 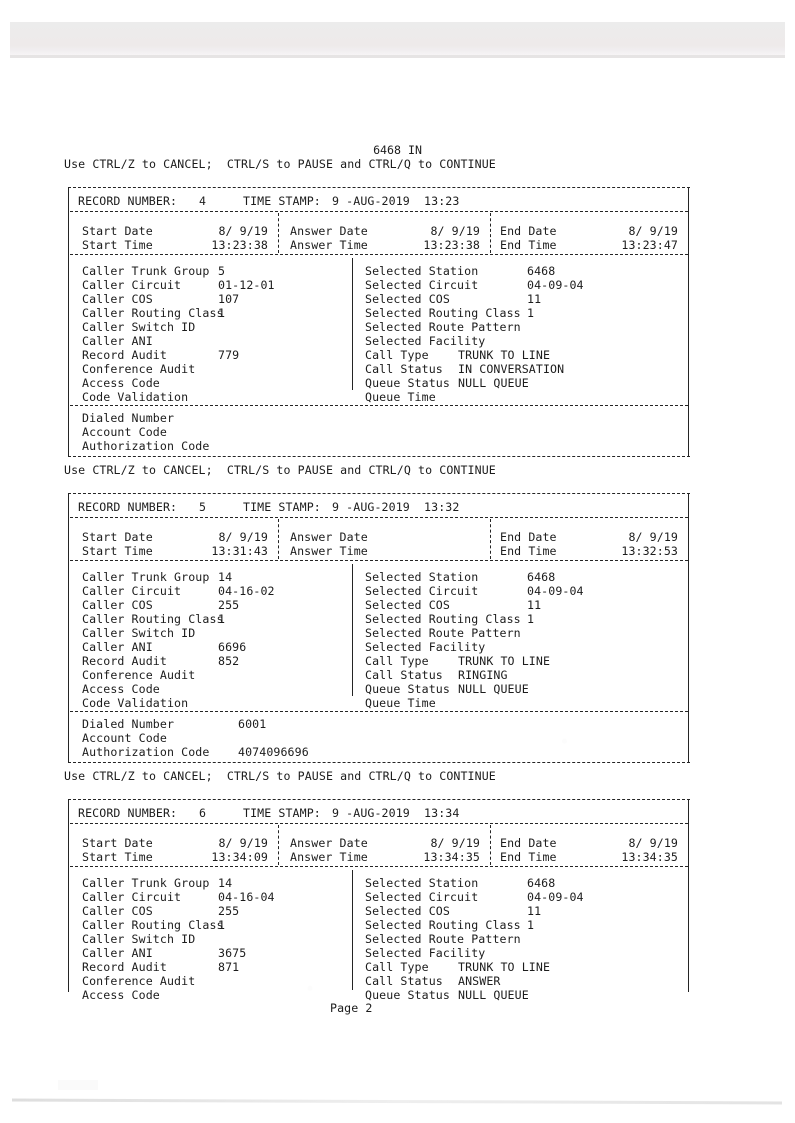 I want to click on code-validation-label: Code Validation, so click(x=135, y=703).